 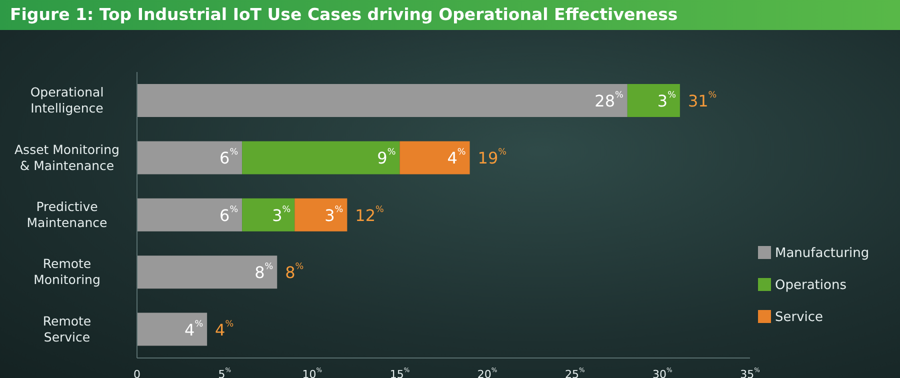 What do you see at coordinates (487, 372) in the screenshot?
I see `x-tick-label: 20$^{%}$` at bounding box center [487, 372].